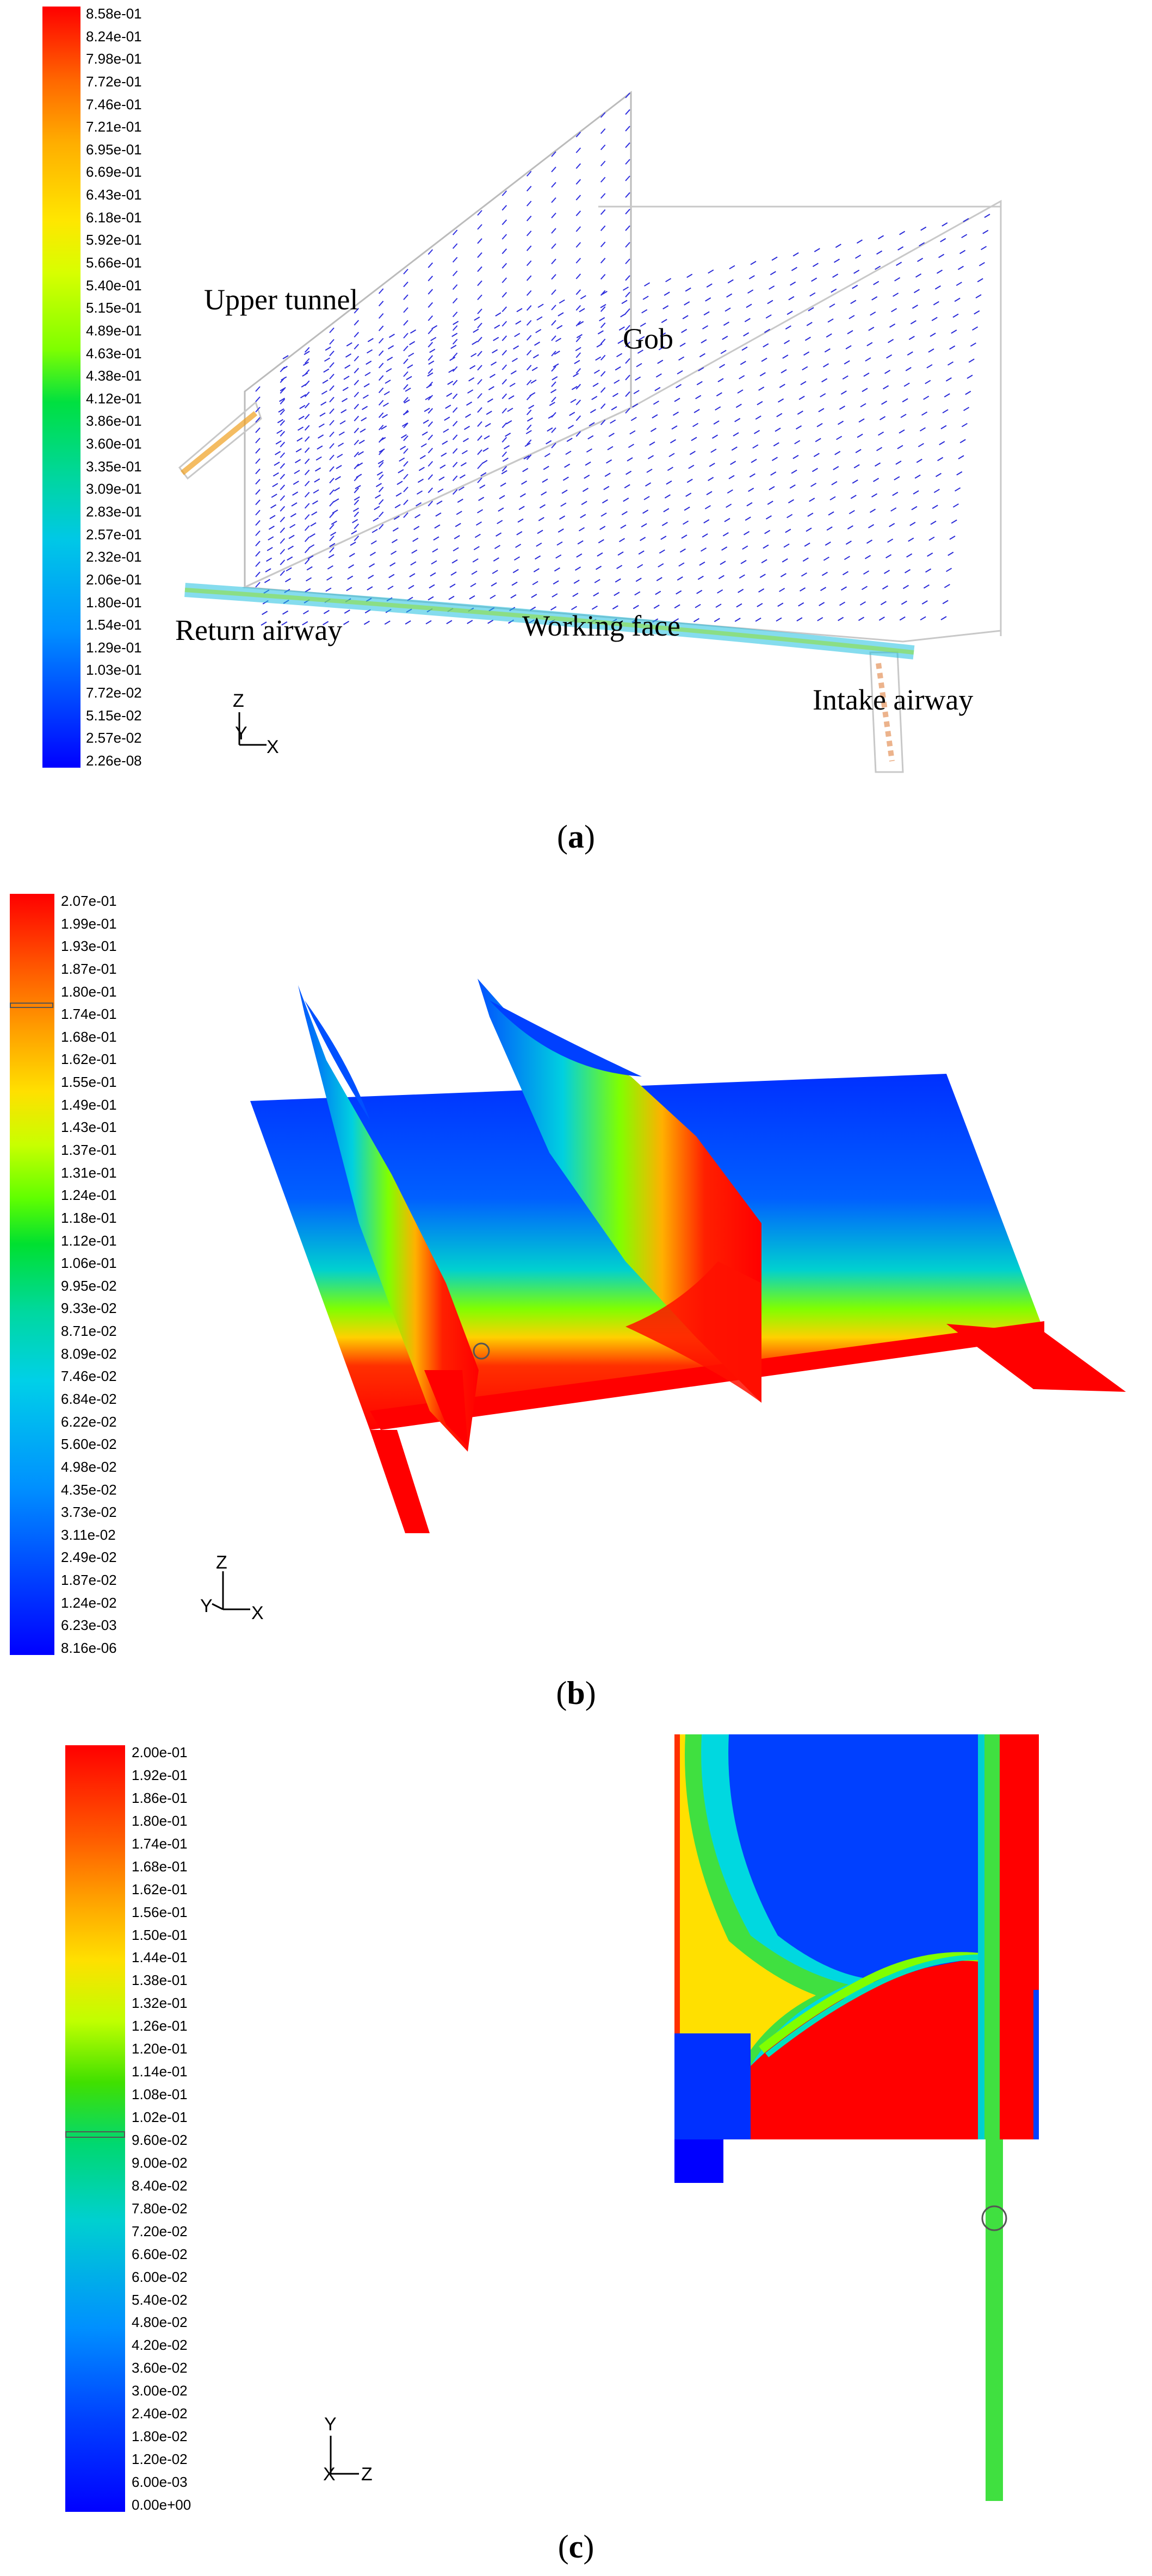  What do you see at coordinates (89, 1376) in the screenshot?
I see `legend-b-tick-label: 7.46e-02` at bounding box center [89, 1376].